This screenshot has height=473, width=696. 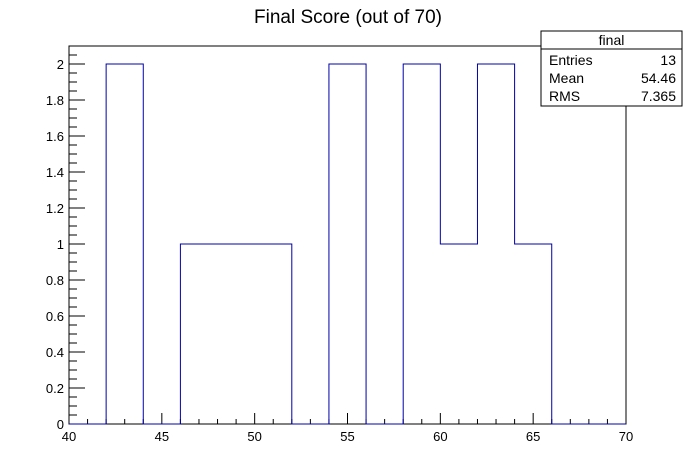 I want to click on y-tick-label-0-8: 0.8, so click(x=55, y=280).